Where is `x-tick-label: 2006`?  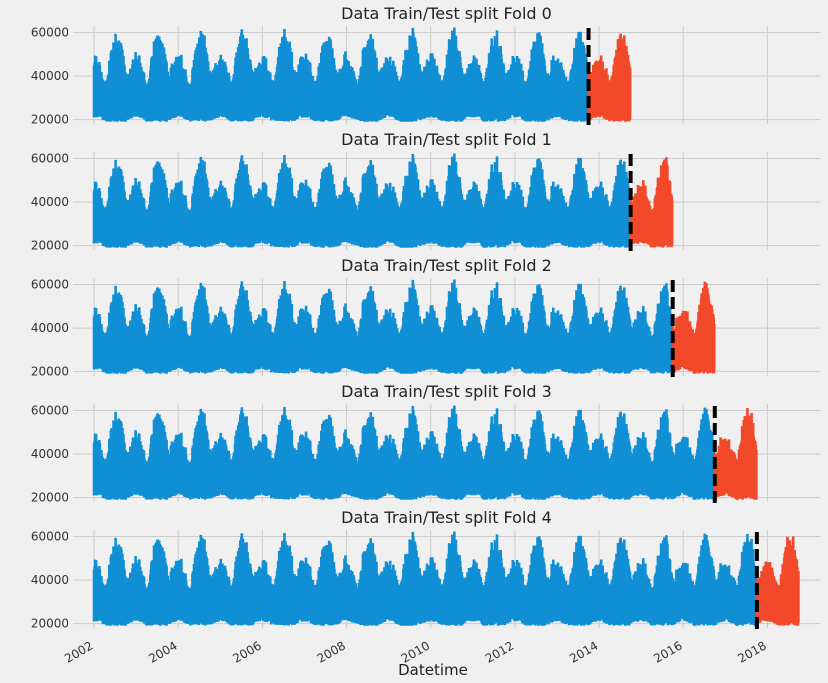
x-tick-label: 2006 is located at coordinates (246, 651).